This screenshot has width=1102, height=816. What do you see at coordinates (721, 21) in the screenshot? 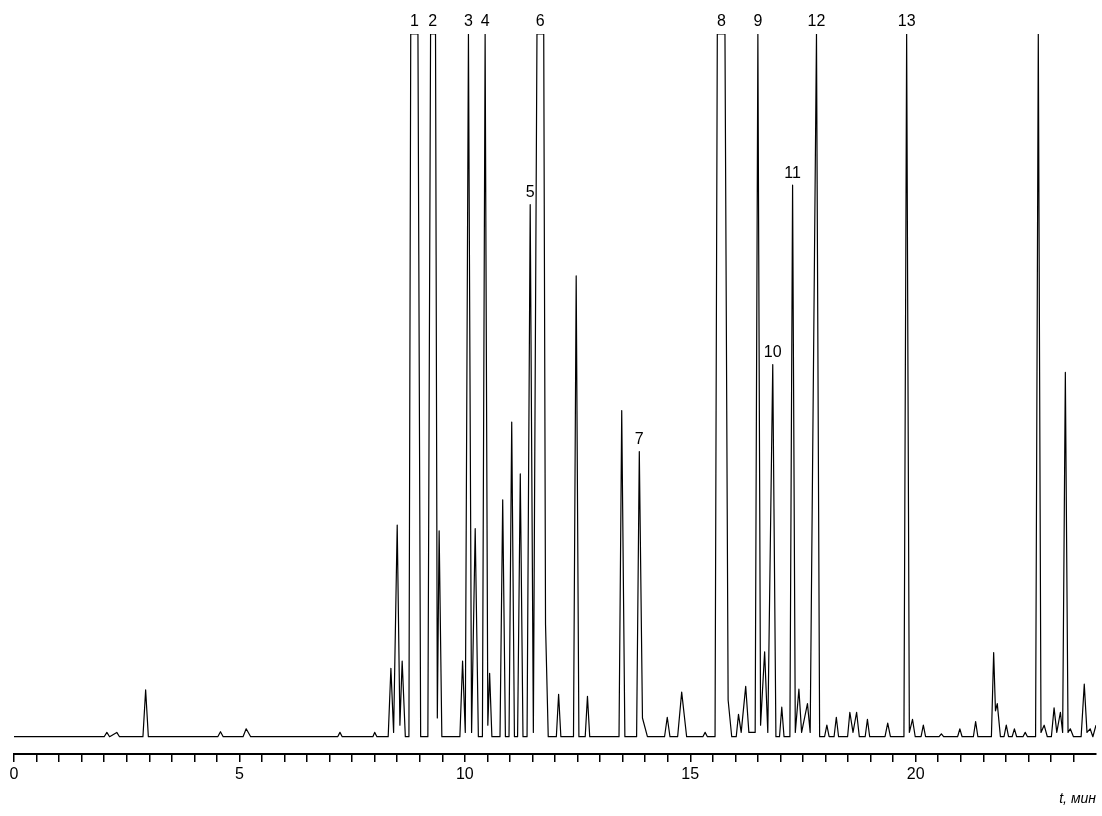
I see `annotation: 8` at bounding box center [721, 21].